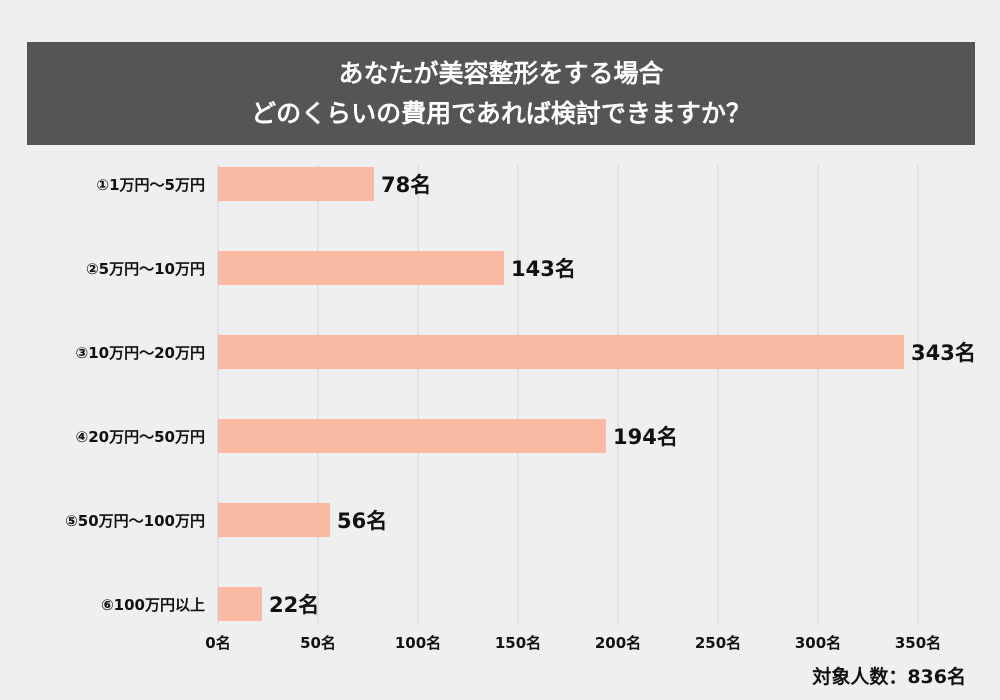  Describe the element at coordinates (135, 521) in the screenshot. I see `category-label: ⑤50万円～100万円` at that location.